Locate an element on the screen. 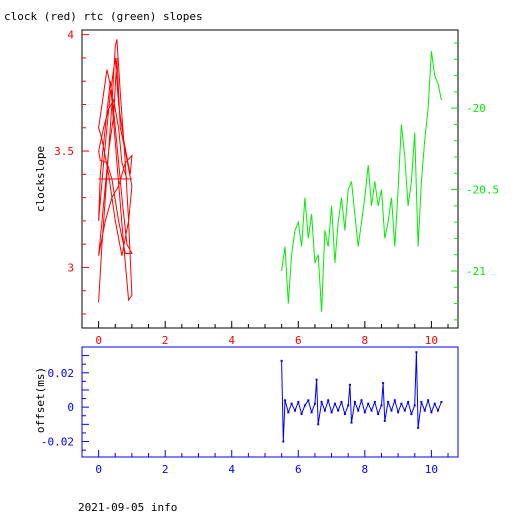  slopes-x-tick-label: 4 is located at coordinates (231, 340).